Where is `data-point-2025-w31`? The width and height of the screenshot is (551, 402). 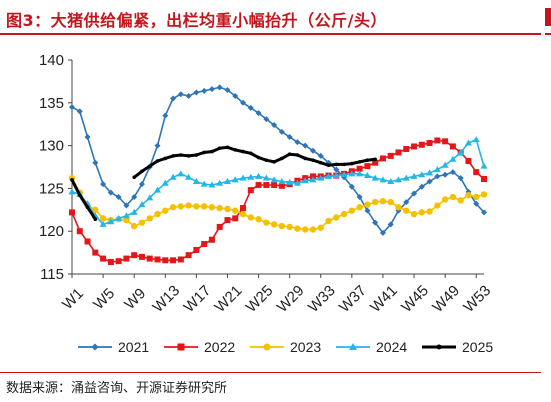
data-point-2025-w31 is located at coordinates (305, 158).